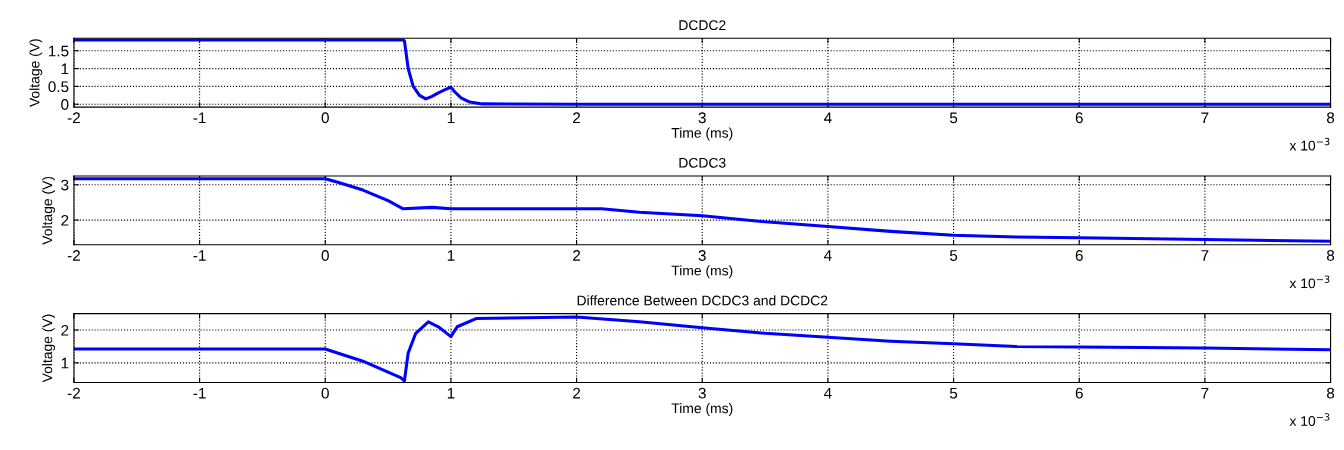 The width and height of the screenshot is (1344, 450). I want to click on y-tick-label: 0, so click(65, 104).